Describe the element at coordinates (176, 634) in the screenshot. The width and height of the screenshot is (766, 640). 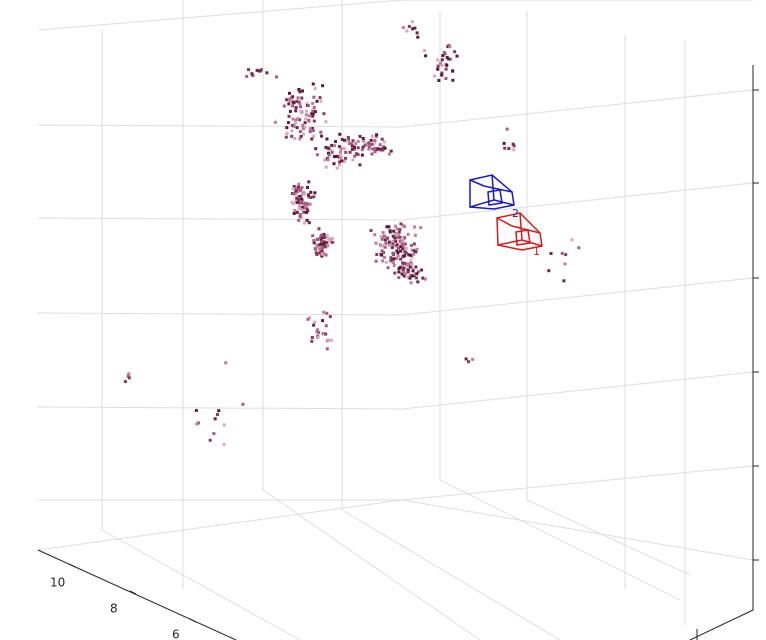
I see `tick-label: 6` at that location.